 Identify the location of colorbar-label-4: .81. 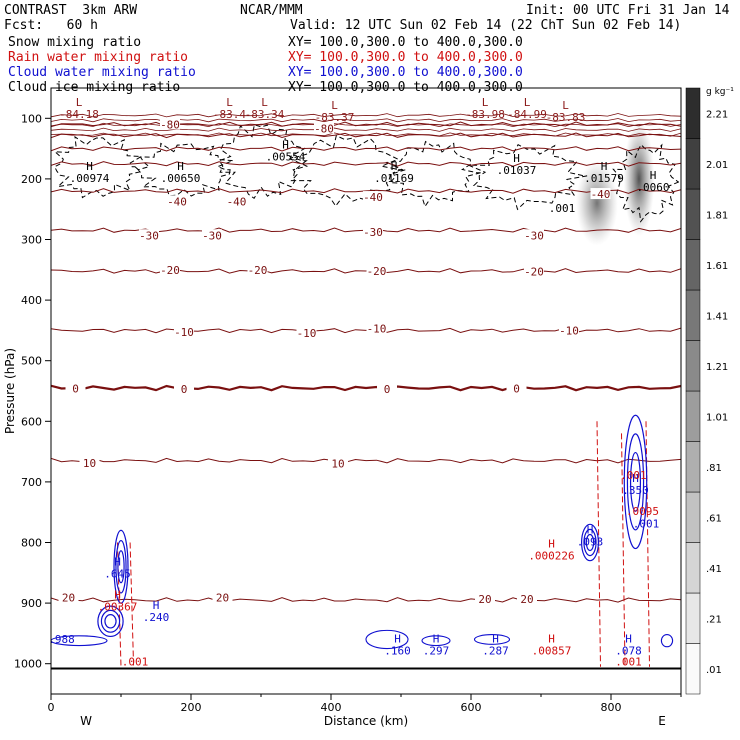
(714, 468).